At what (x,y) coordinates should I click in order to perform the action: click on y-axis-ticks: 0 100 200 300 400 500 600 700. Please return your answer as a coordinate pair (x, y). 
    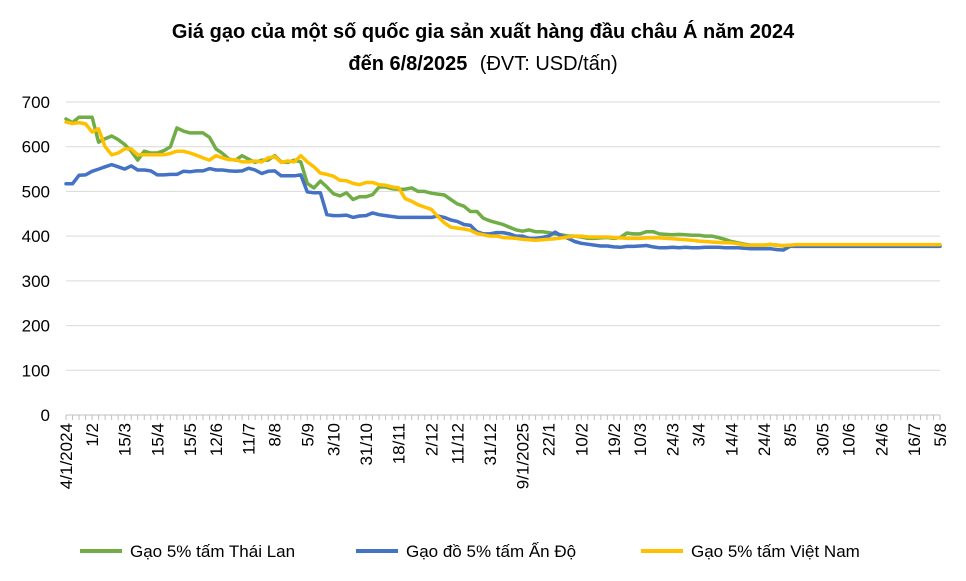
    Looking at the image, I should click on (36, 259).